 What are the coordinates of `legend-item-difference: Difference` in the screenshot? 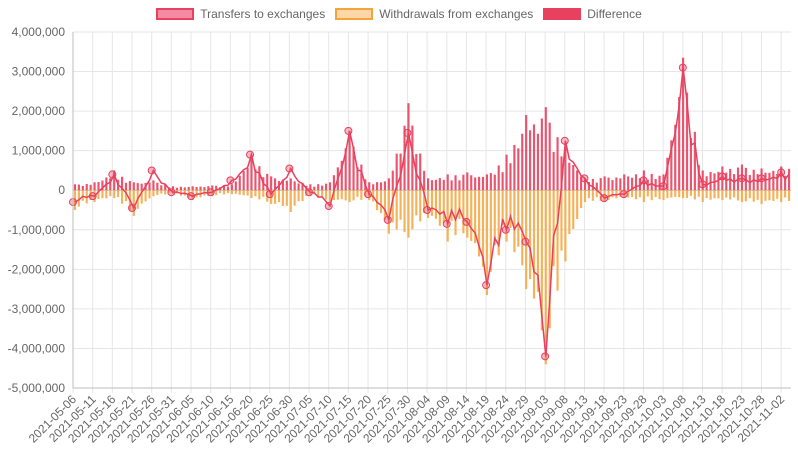 It's located at (592, 14).